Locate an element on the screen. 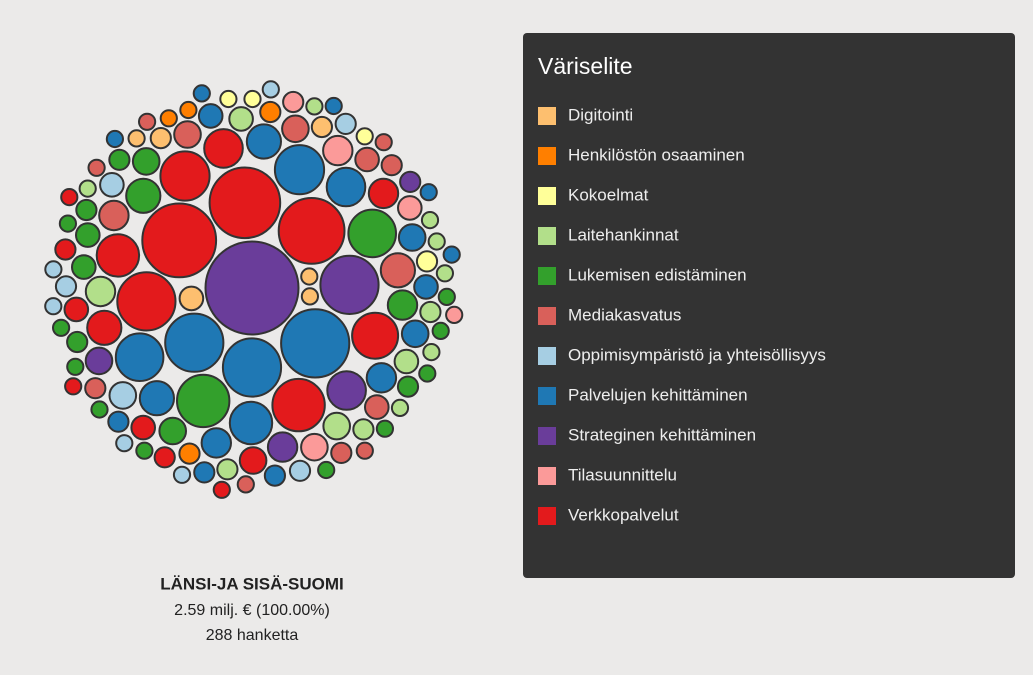 Image resolution: width=1033 pixels, height=675 pixels. legend-label: Mediakasvatus is located at coordinates (624, 314).